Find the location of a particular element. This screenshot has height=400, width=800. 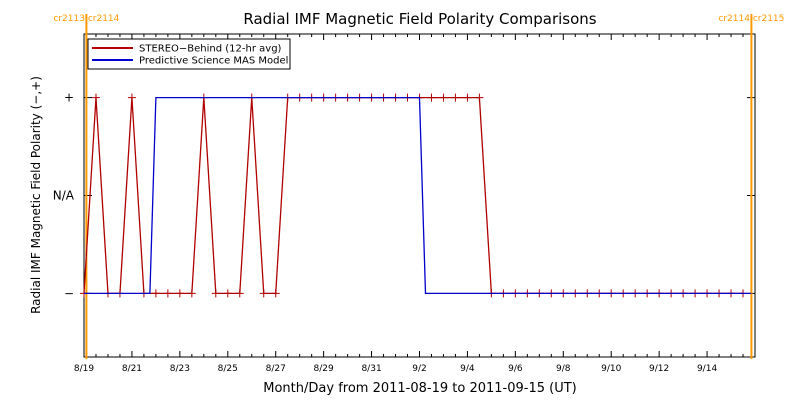

x-tick-label: 9/14 is located at coordinates (707, 369).